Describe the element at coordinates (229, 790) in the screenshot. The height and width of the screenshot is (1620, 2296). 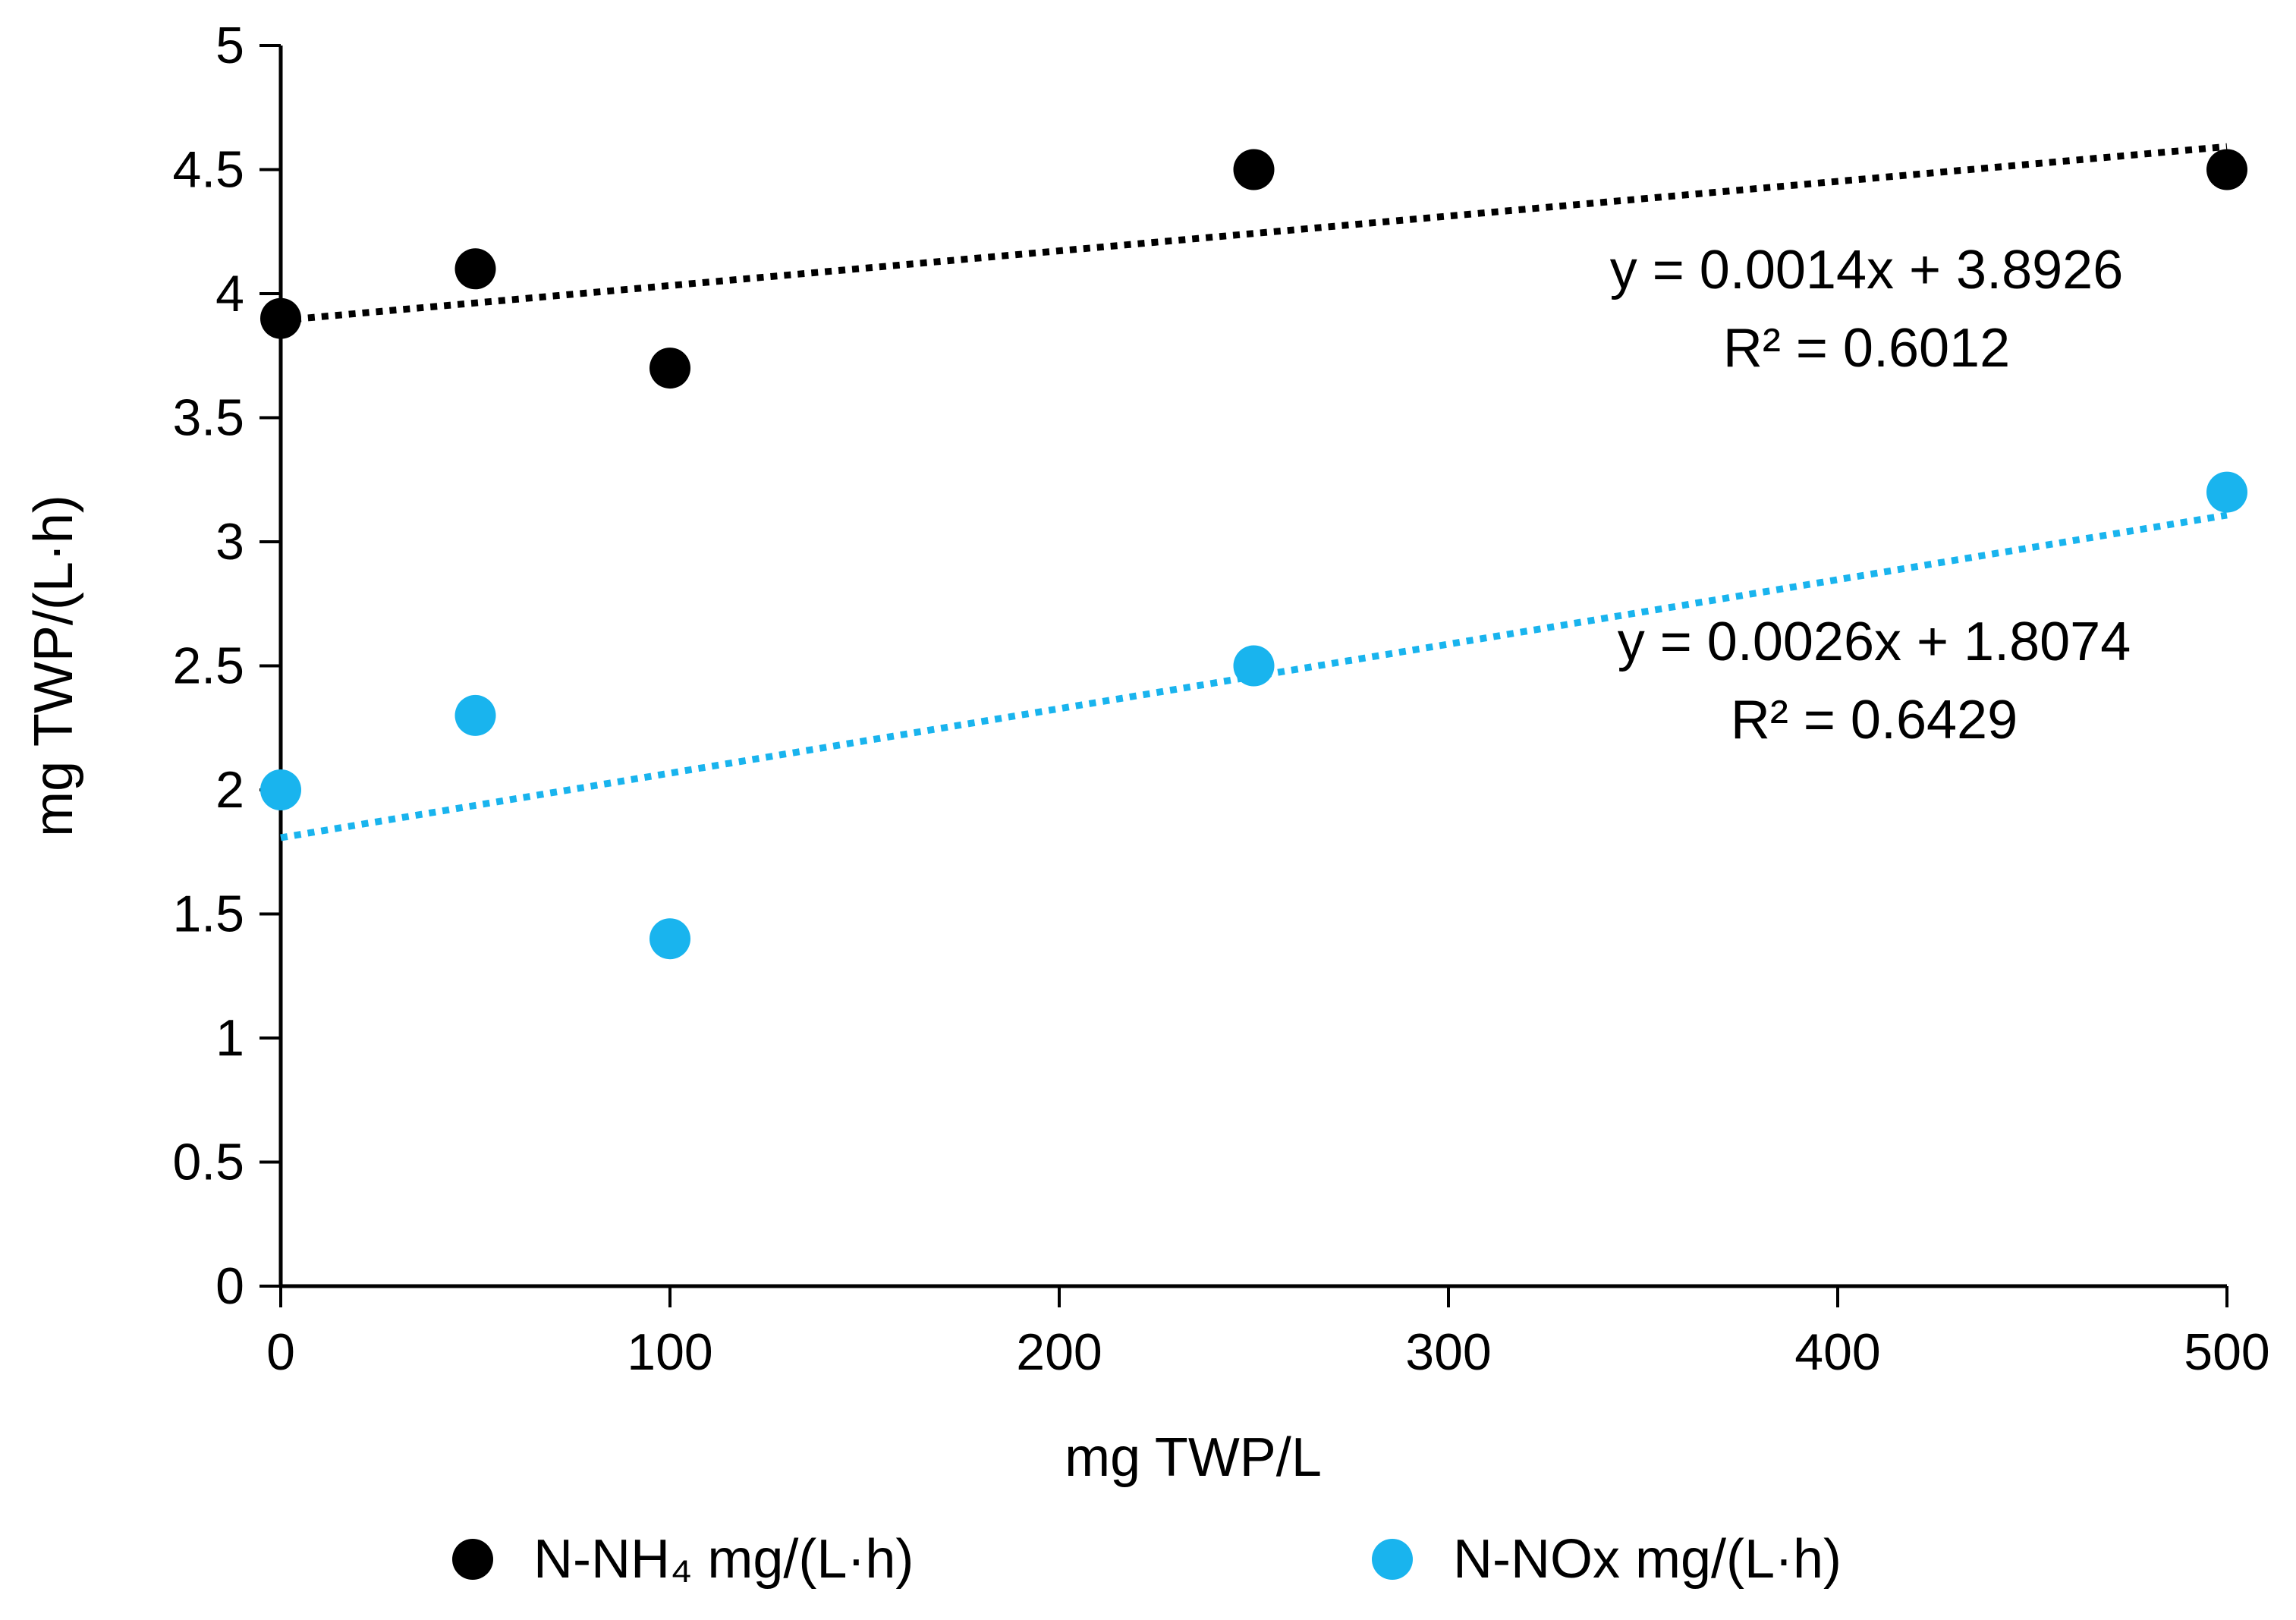
I see `y-tick-label: 2` at that location.